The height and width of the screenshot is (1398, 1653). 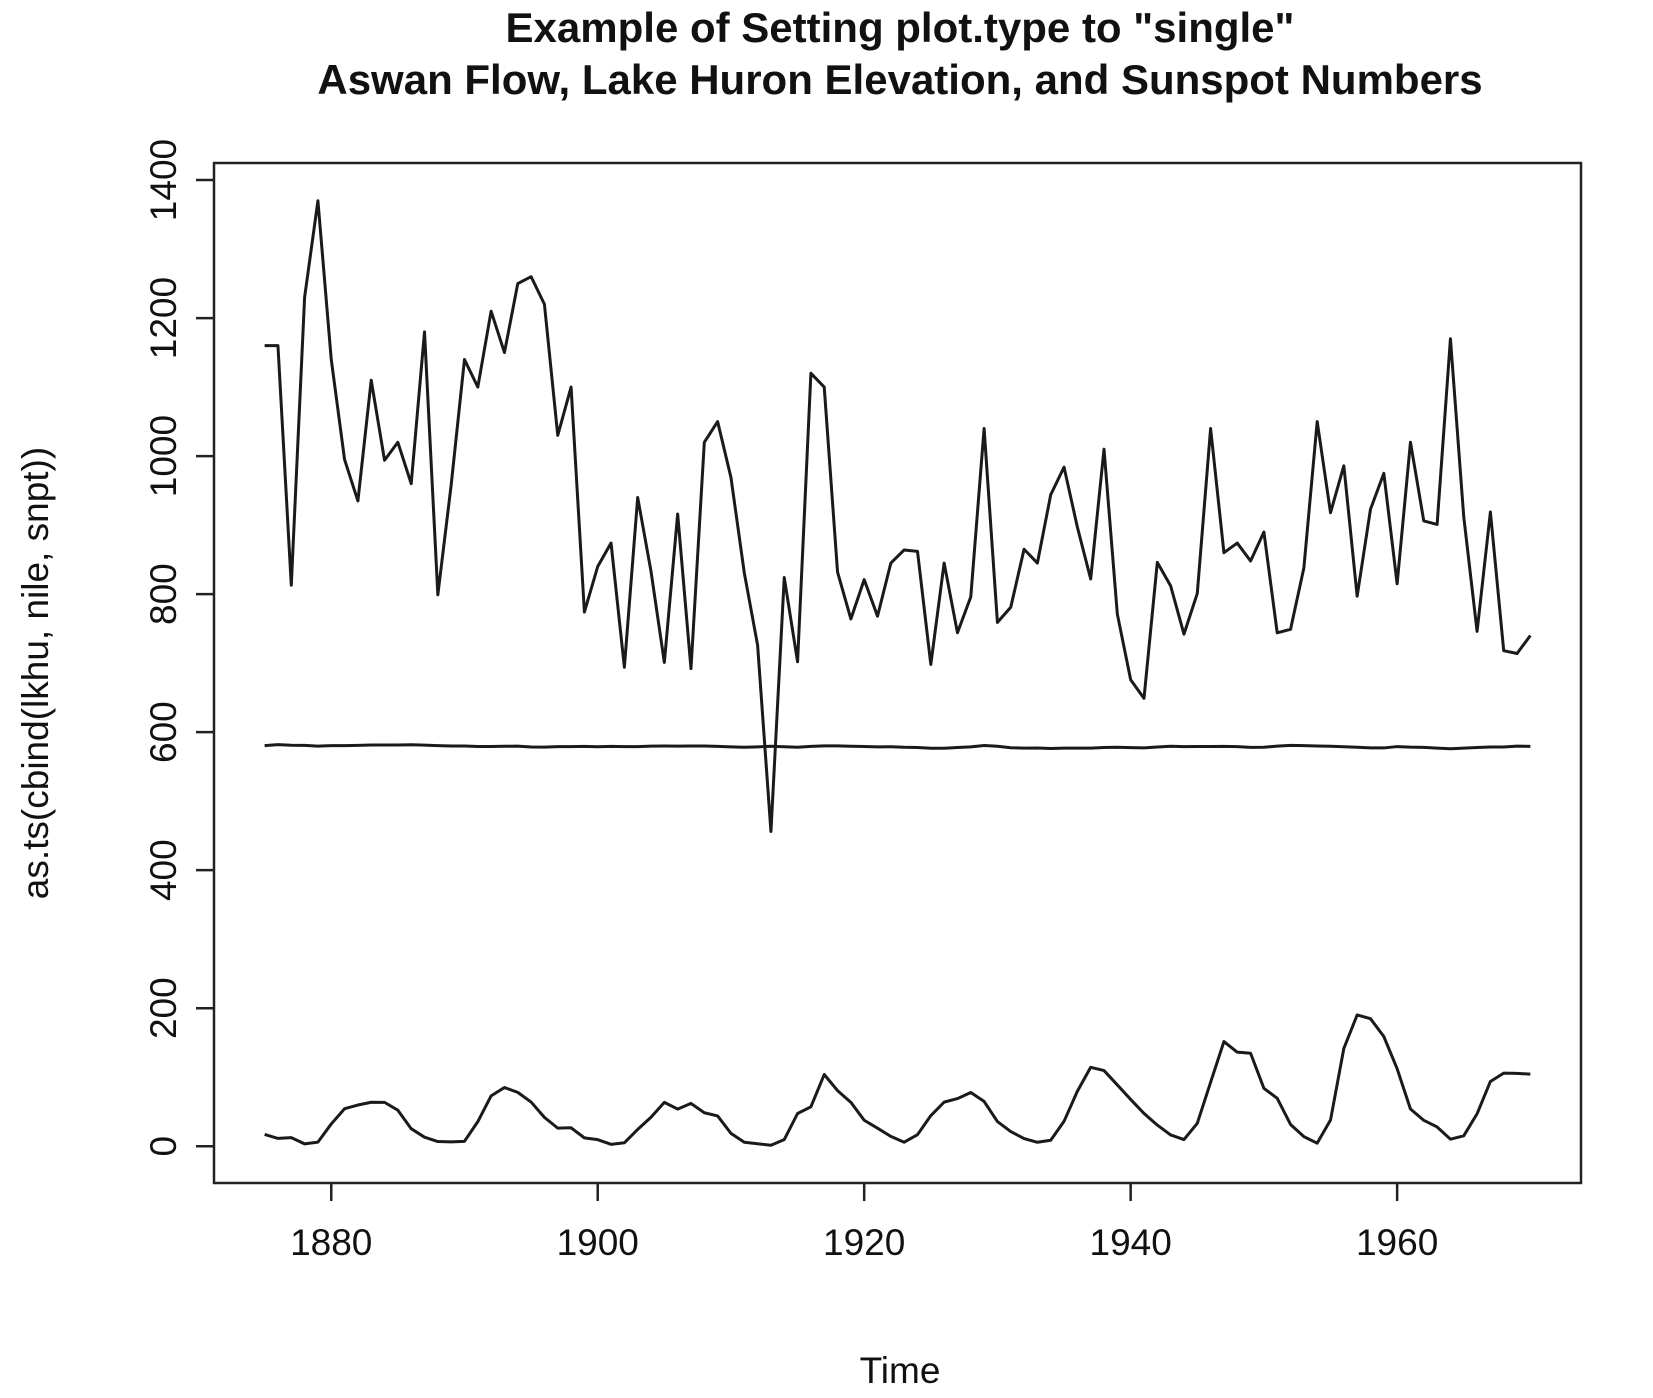 What do you see at coordinates (900, 27) in the screenshot?
I see `chart-title: Example of Setting plot.type to "single"` at bounding box center [900, 27].